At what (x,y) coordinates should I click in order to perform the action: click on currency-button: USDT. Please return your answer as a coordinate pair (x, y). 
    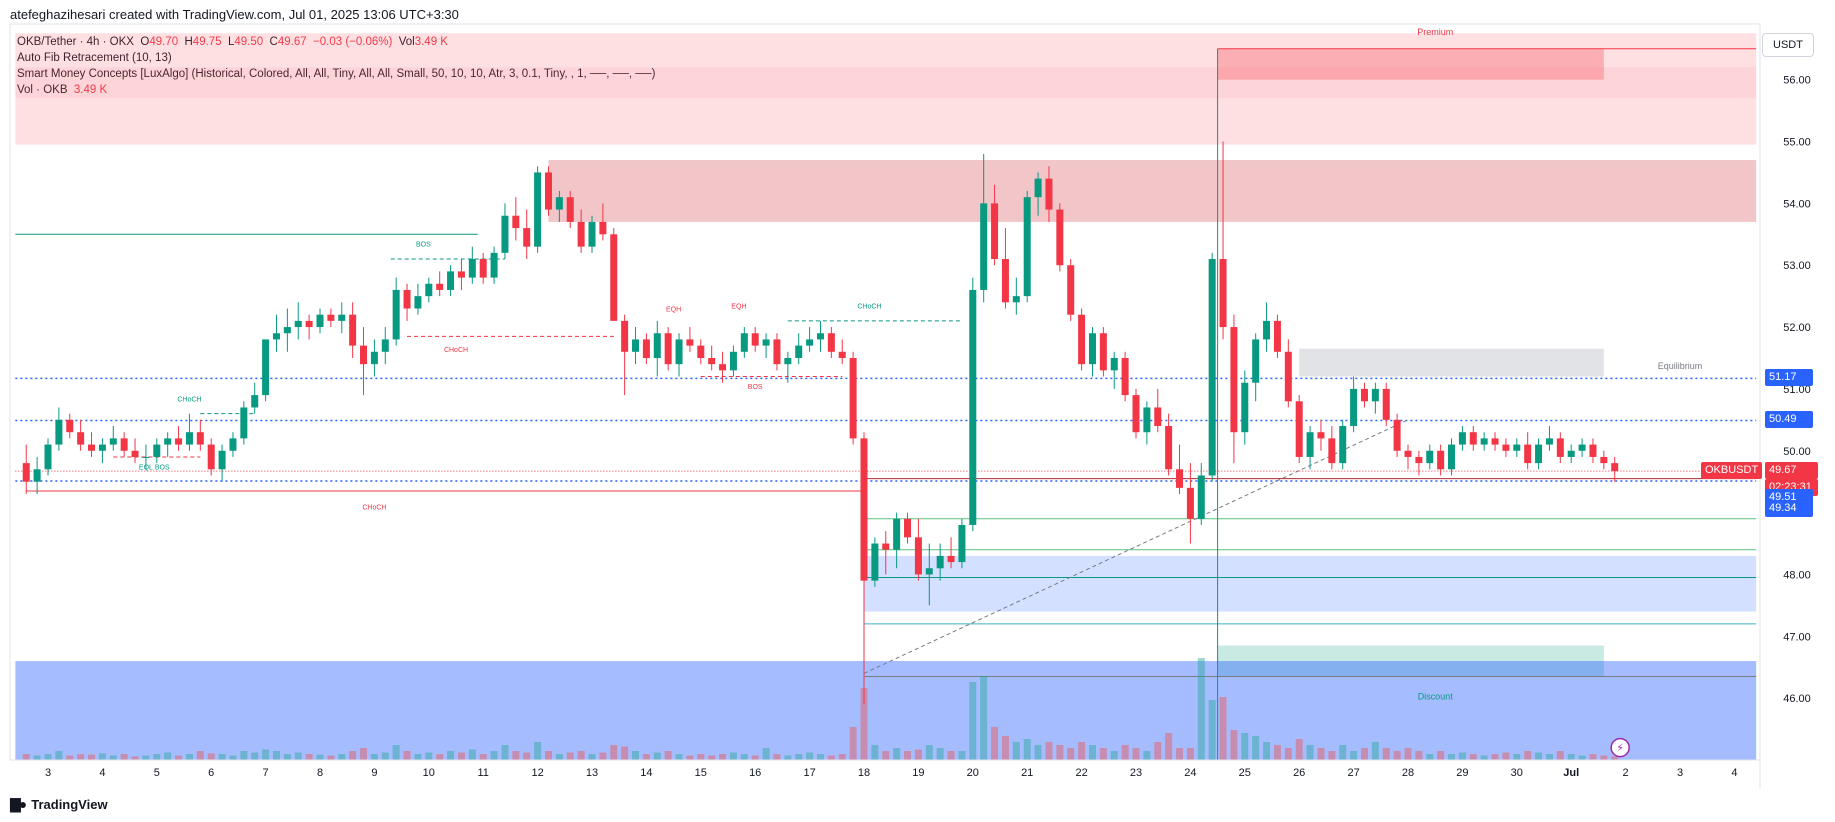
    Looking at the image, I should click on (1788, 45).